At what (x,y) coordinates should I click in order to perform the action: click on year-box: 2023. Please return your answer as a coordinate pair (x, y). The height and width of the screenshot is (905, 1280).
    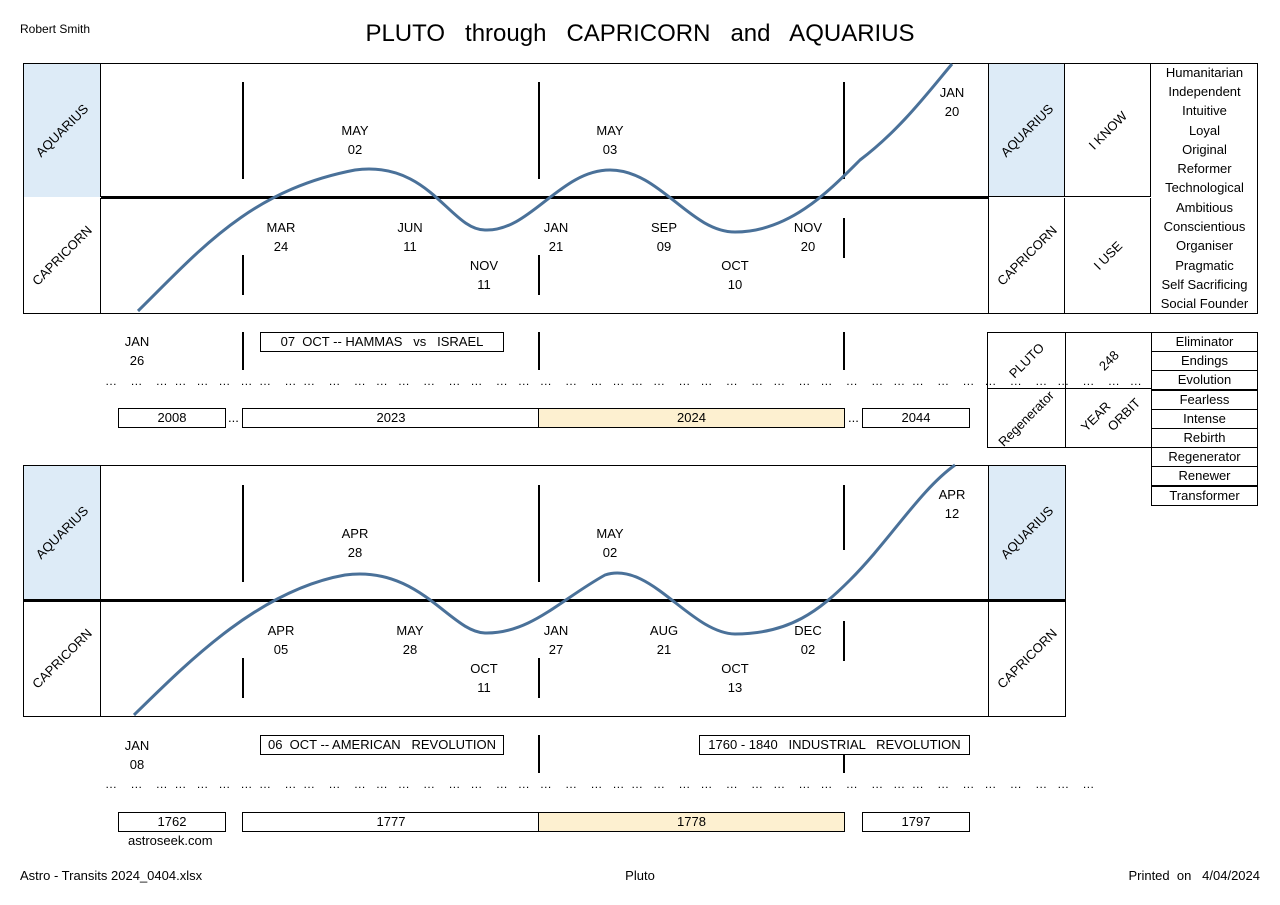
    Looking at the image, I should click on (391, 418).